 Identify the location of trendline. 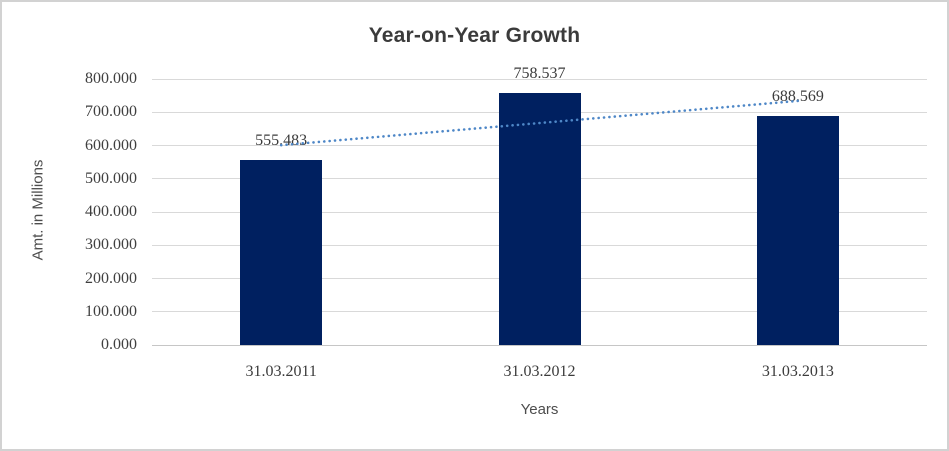
(539, 123).